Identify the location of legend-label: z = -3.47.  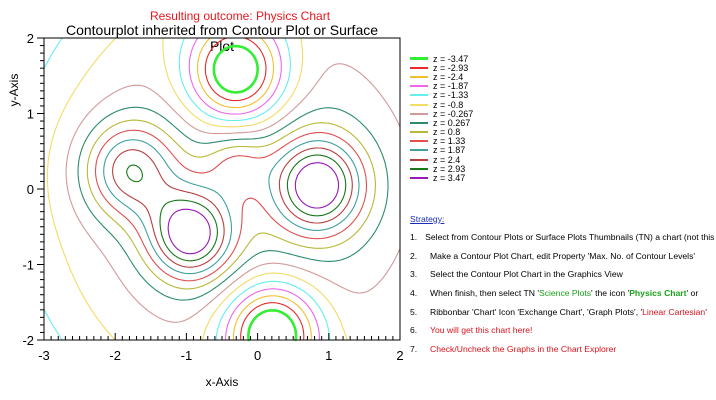
(451, 58).